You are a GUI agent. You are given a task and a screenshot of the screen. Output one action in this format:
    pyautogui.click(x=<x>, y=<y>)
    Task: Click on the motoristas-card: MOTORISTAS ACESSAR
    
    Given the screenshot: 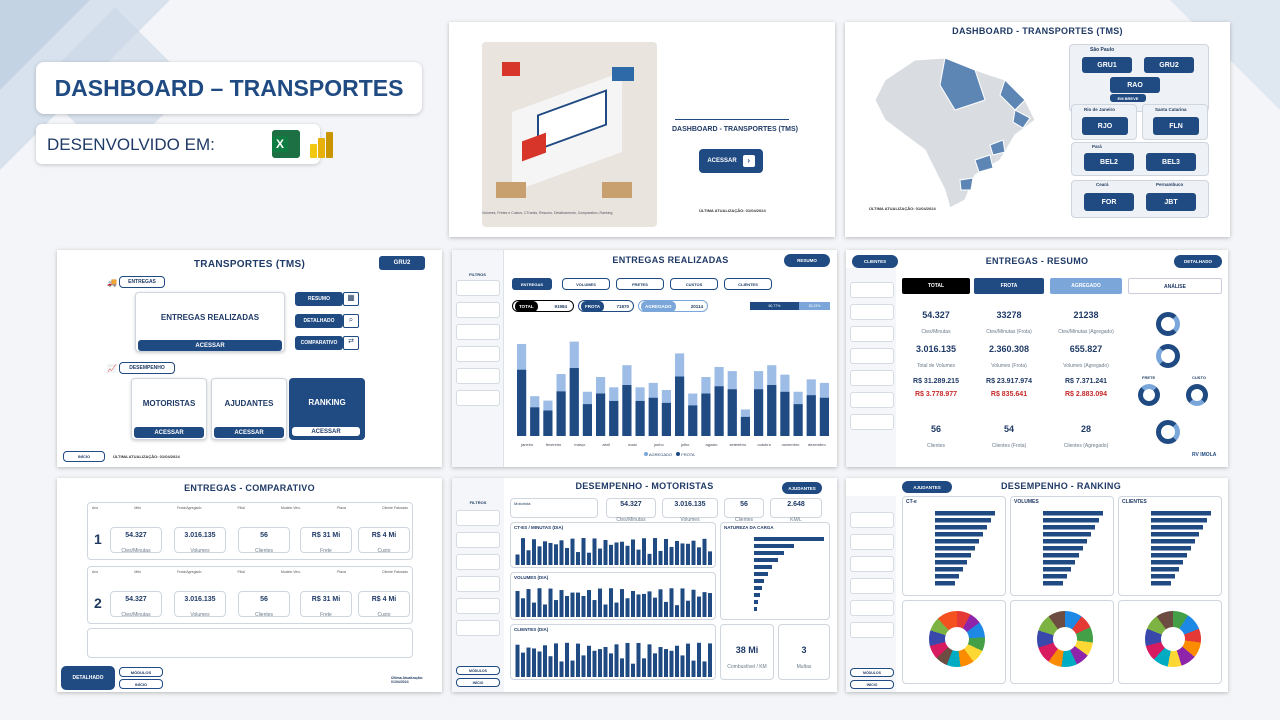 What is the action you would take?
    pyautogui.click(x=169, y=409)
    